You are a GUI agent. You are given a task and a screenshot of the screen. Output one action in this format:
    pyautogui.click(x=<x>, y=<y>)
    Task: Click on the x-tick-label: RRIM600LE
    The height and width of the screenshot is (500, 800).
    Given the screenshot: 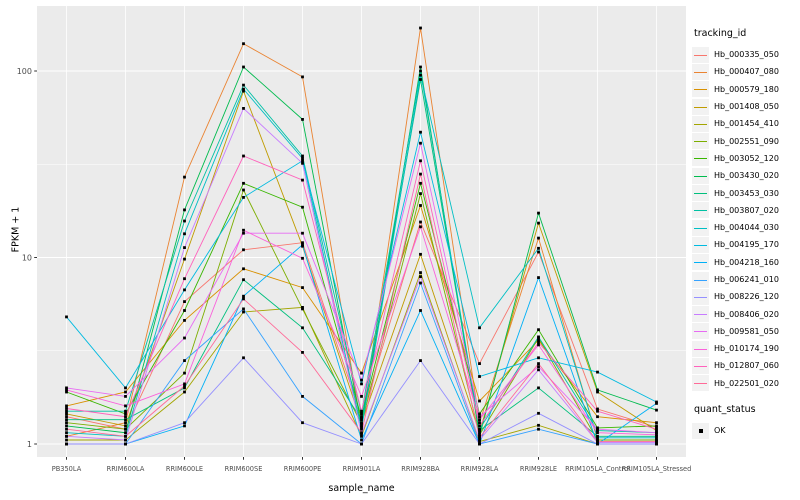 What is the action you would take?
    pyautogui.click(x=184, y=469)
    